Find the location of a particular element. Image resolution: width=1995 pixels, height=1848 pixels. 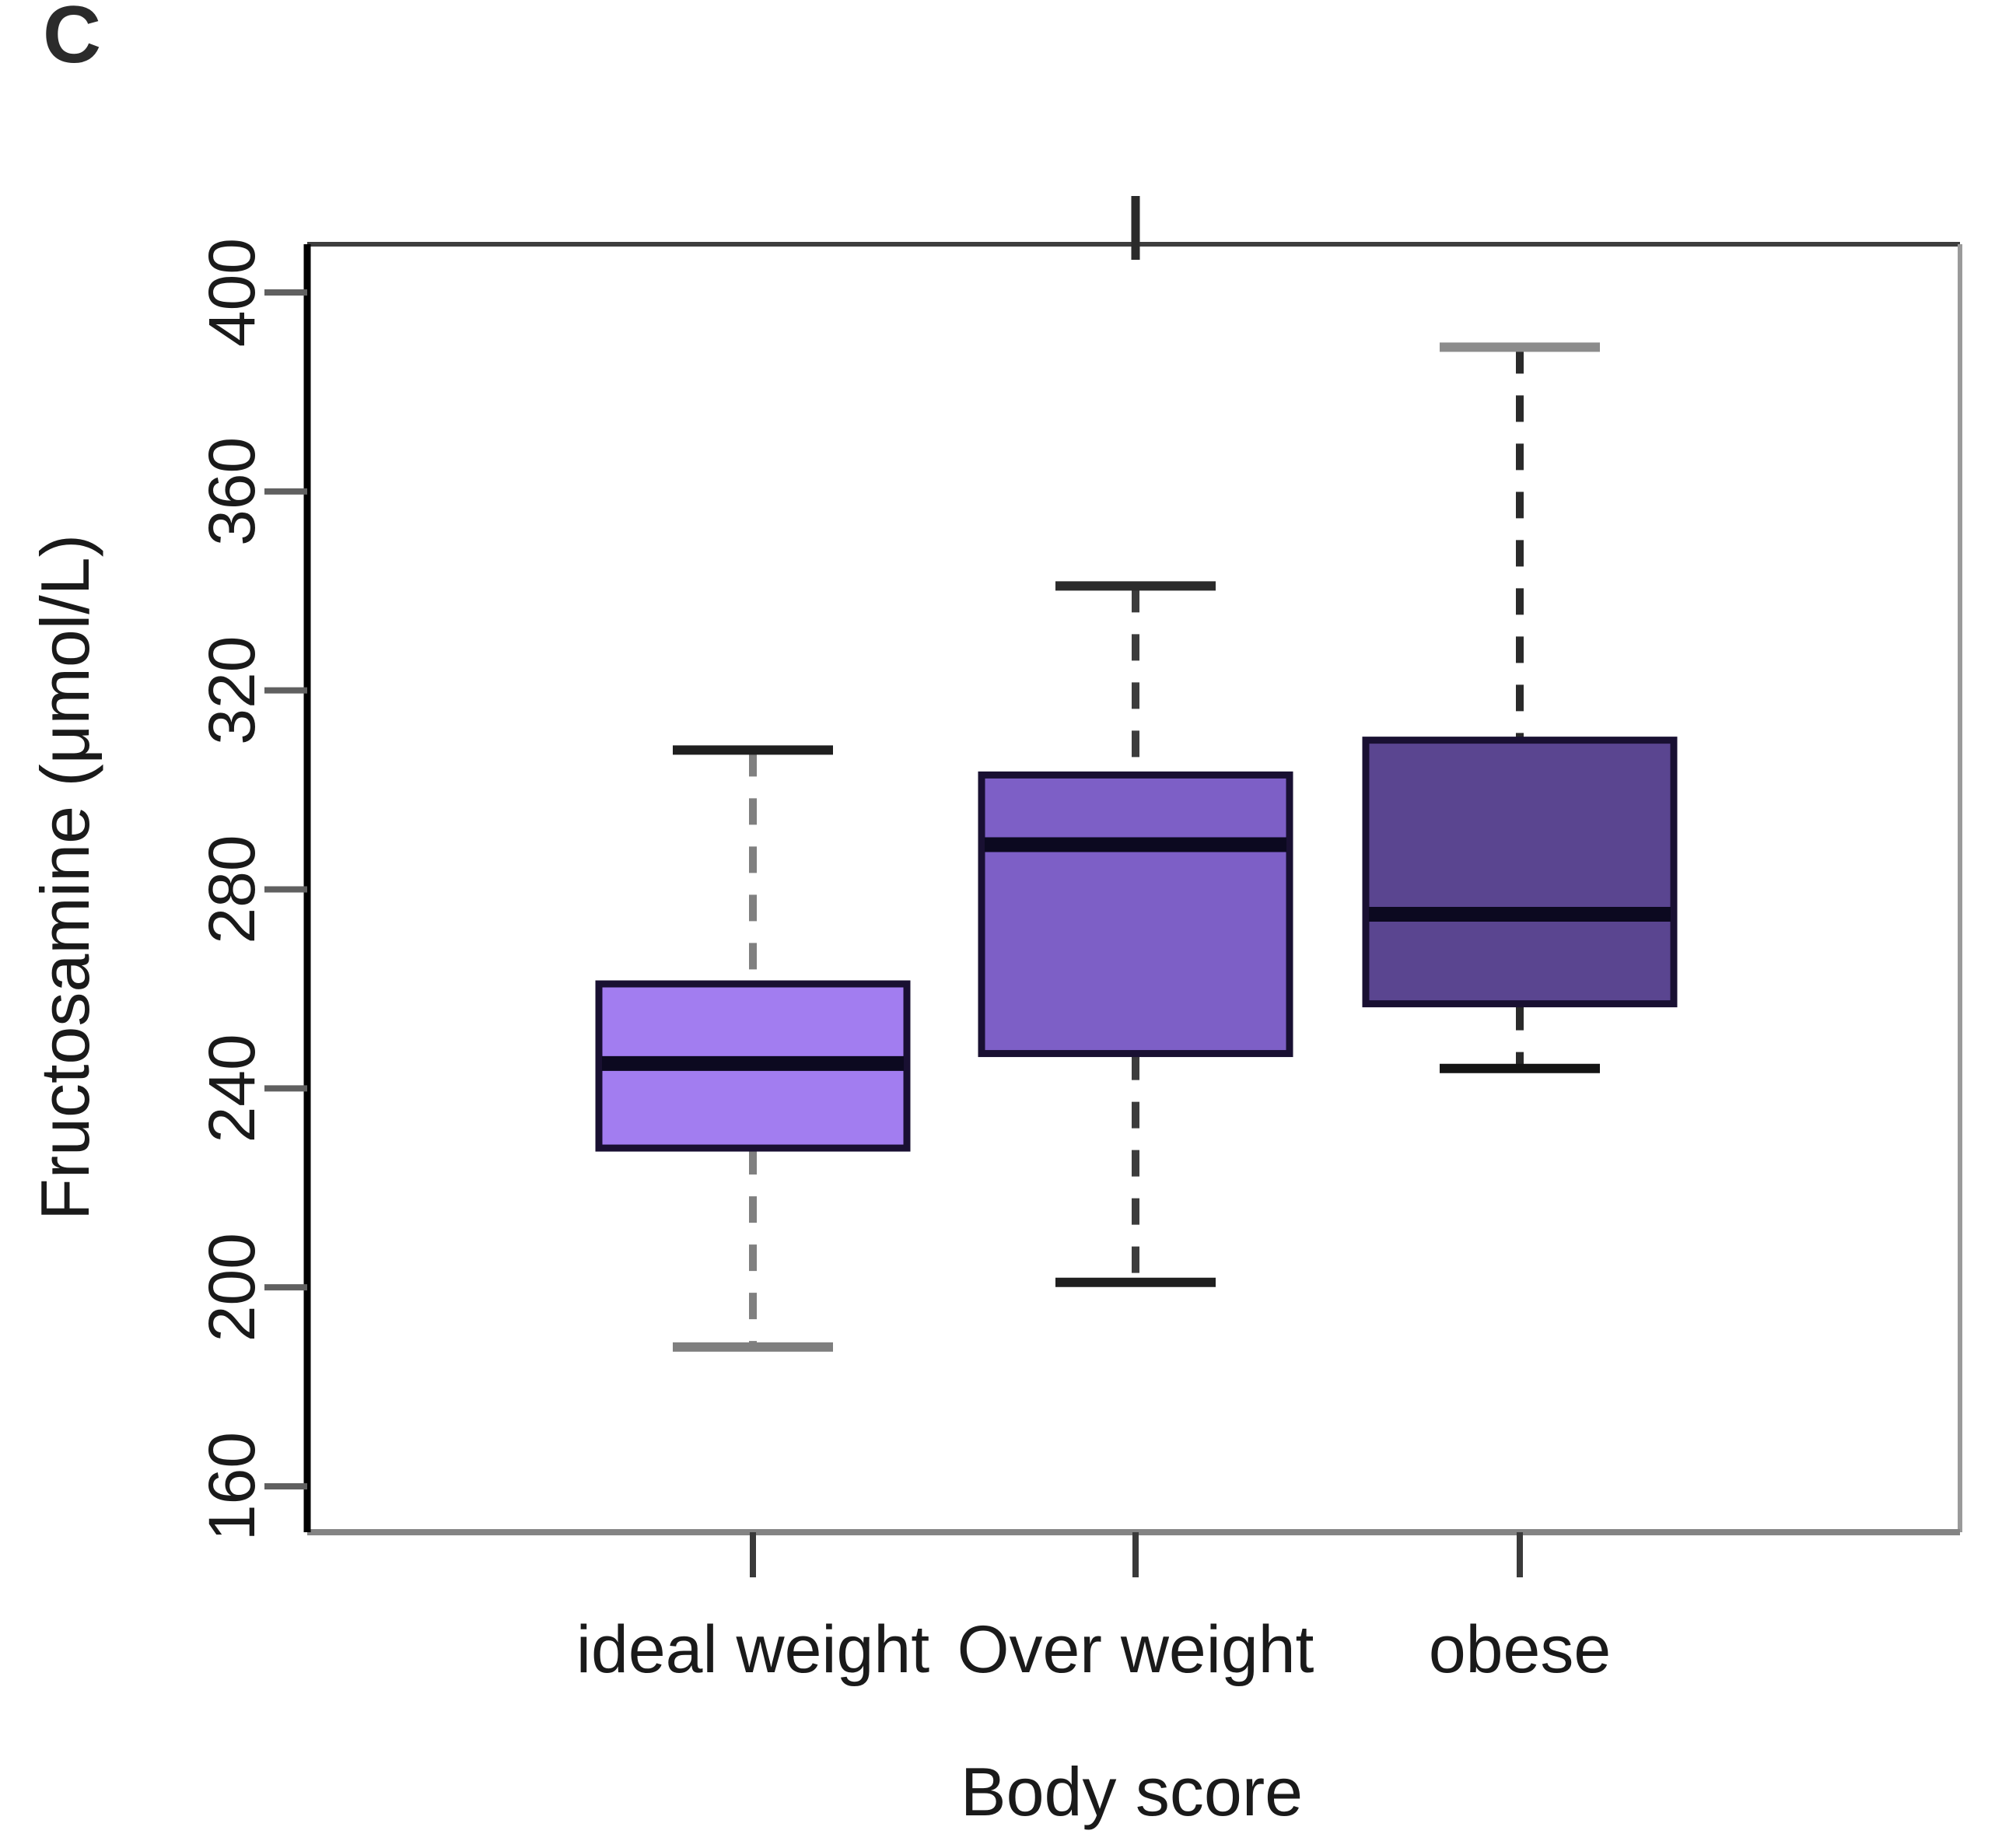

y-tick-label: 200 is located at coordinates (232, 1287).